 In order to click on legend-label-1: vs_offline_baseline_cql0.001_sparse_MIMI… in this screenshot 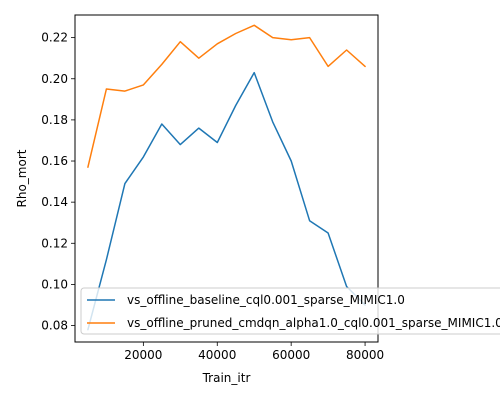, I will do `click(266, 300)`.